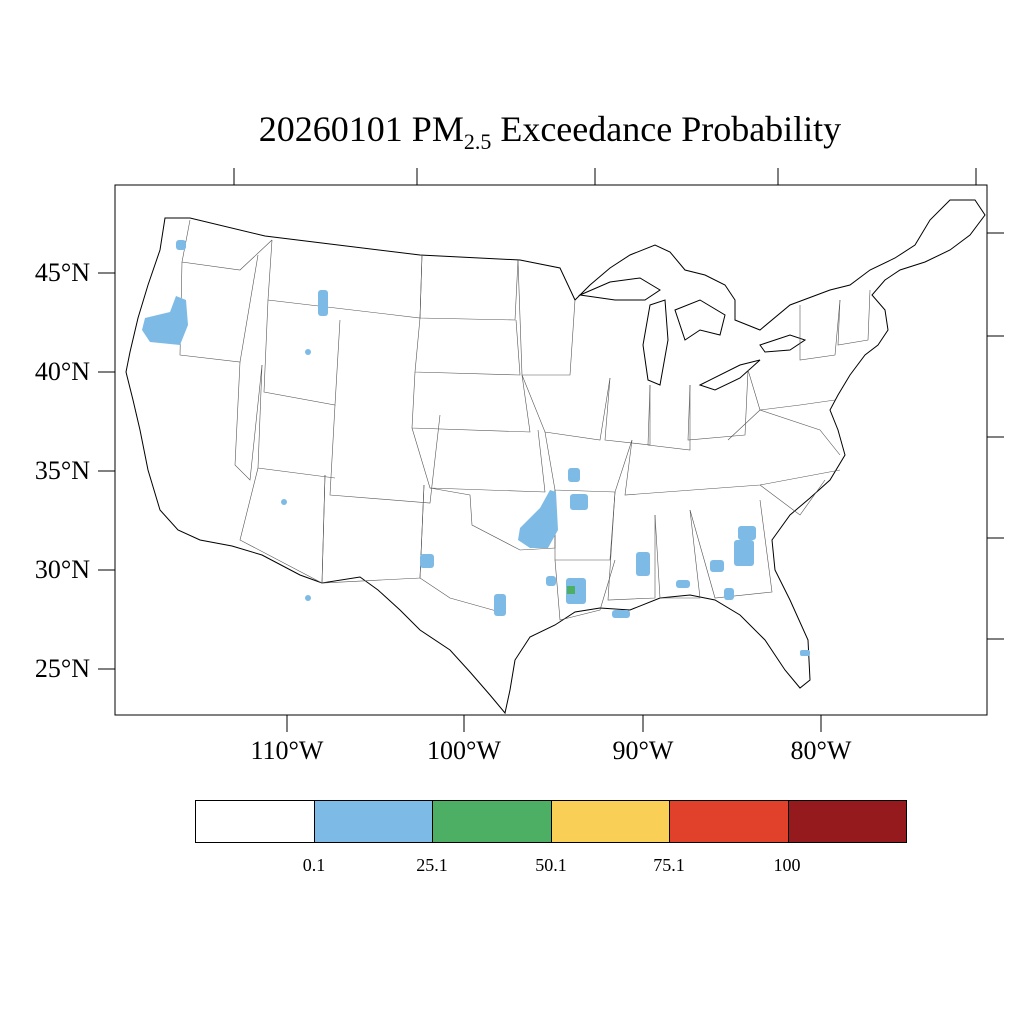 The image size is (1024, 1024). I want to click on area-idaho-dot, so click(308, 352).